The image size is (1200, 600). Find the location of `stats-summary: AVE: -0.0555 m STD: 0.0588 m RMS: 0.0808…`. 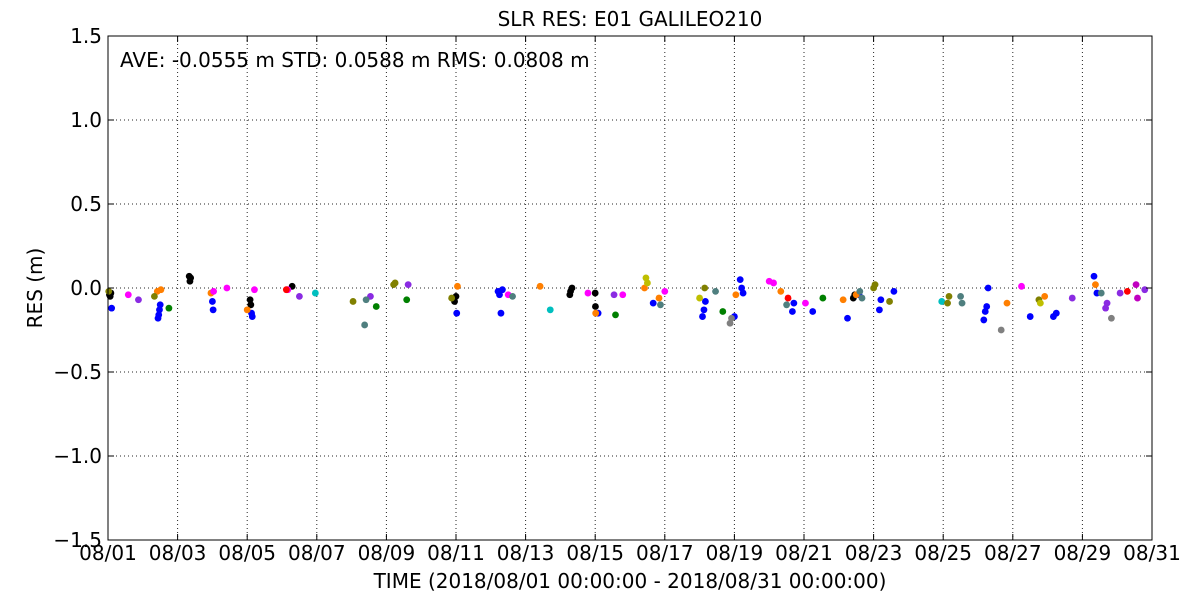

stats-summary: AVE: -0.0555 m STD: 0.0588 m RMS: 0.0808… is located at coordinates (355, 60).